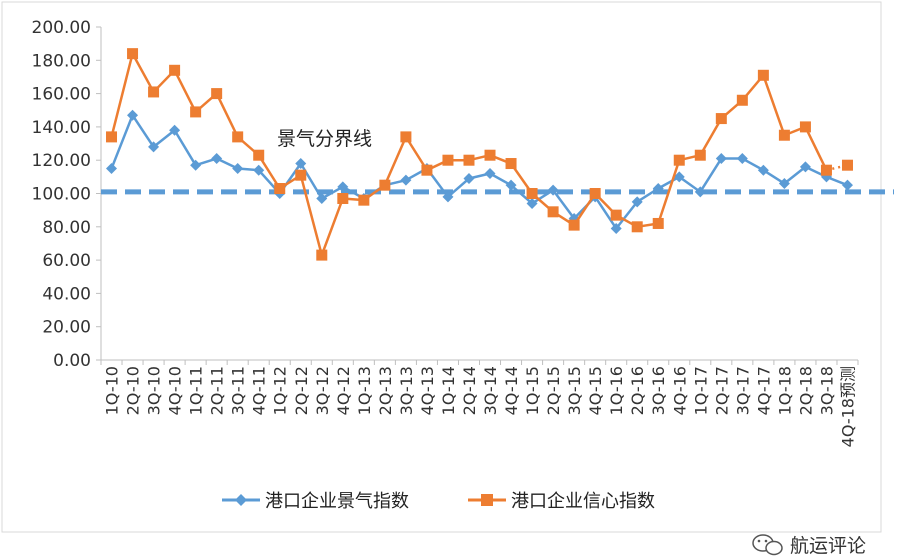 The width and height of the screenshot is (898, 557). I want to click on x-tick-label: 3Q-15, so click(574, 390).